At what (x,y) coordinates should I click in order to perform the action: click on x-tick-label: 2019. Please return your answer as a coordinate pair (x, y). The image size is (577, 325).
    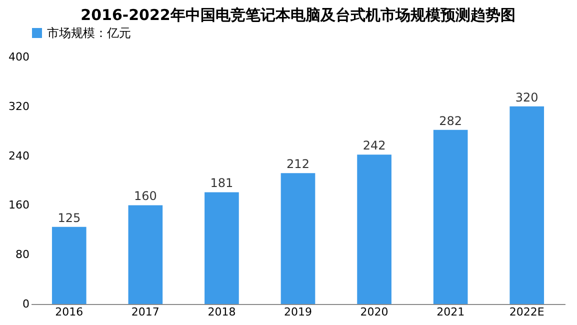
    Looking at the image, I should click on (298, 312).